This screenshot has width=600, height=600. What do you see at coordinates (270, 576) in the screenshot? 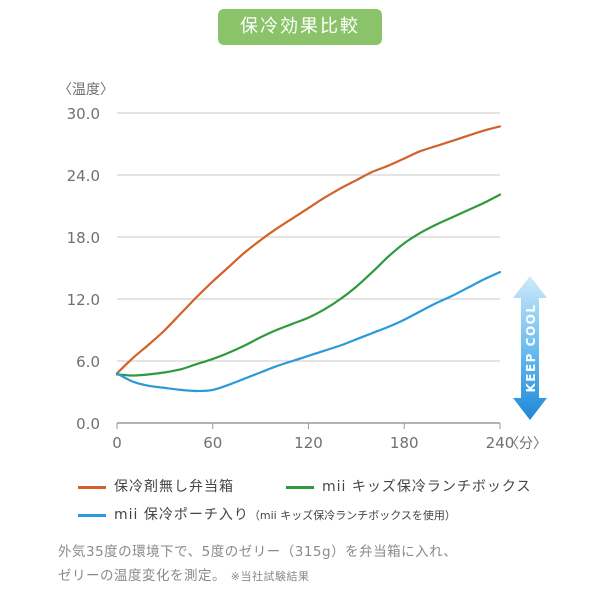
I see `note-source: ※当社試験結果` at bounding box center [270, 576].